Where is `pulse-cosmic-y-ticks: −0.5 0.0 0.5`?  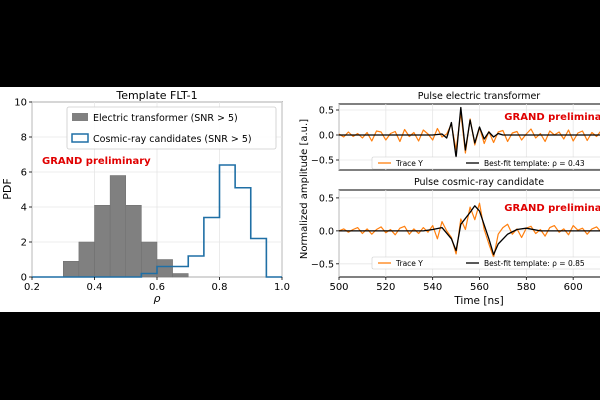
pulse-cosmic-y-ticks: −0.5 0.0 0.5 is located at coordinates (325, 231).